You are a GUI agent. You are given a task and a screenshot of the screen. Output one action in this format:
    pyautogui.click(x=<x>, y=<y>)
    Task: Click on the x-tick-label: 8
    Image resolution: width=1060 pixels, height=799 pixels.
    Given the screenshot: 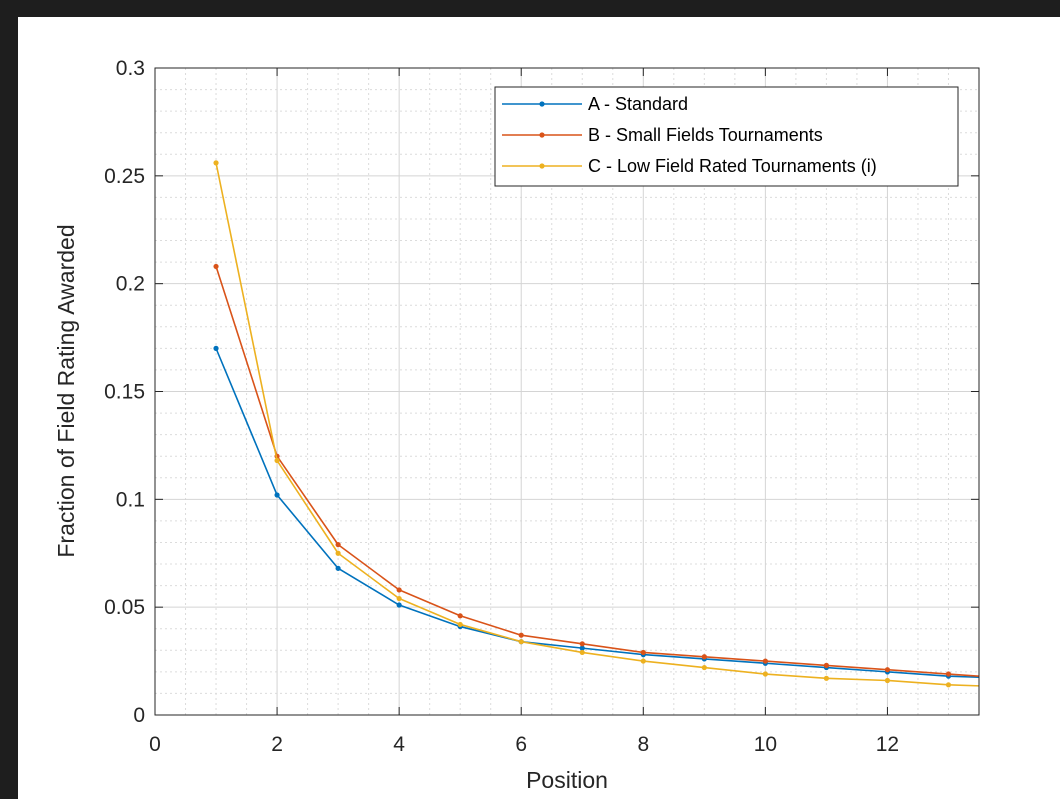 What is the action you would take?
    pyautogui.click(x=643, y=744)
    